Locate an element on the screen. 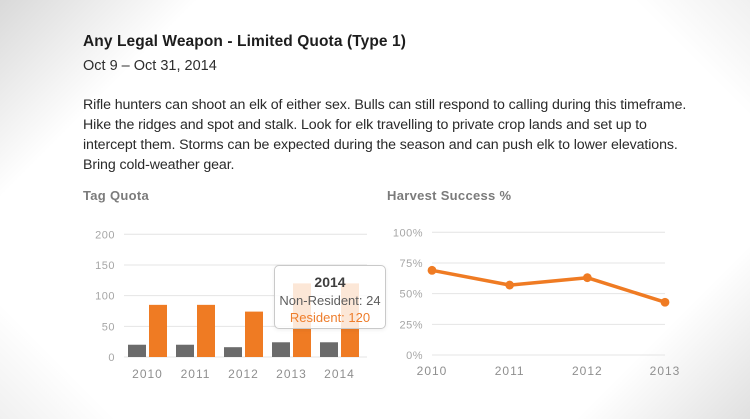  axis-tick-label: 50 is located at coordinates (108, 327).